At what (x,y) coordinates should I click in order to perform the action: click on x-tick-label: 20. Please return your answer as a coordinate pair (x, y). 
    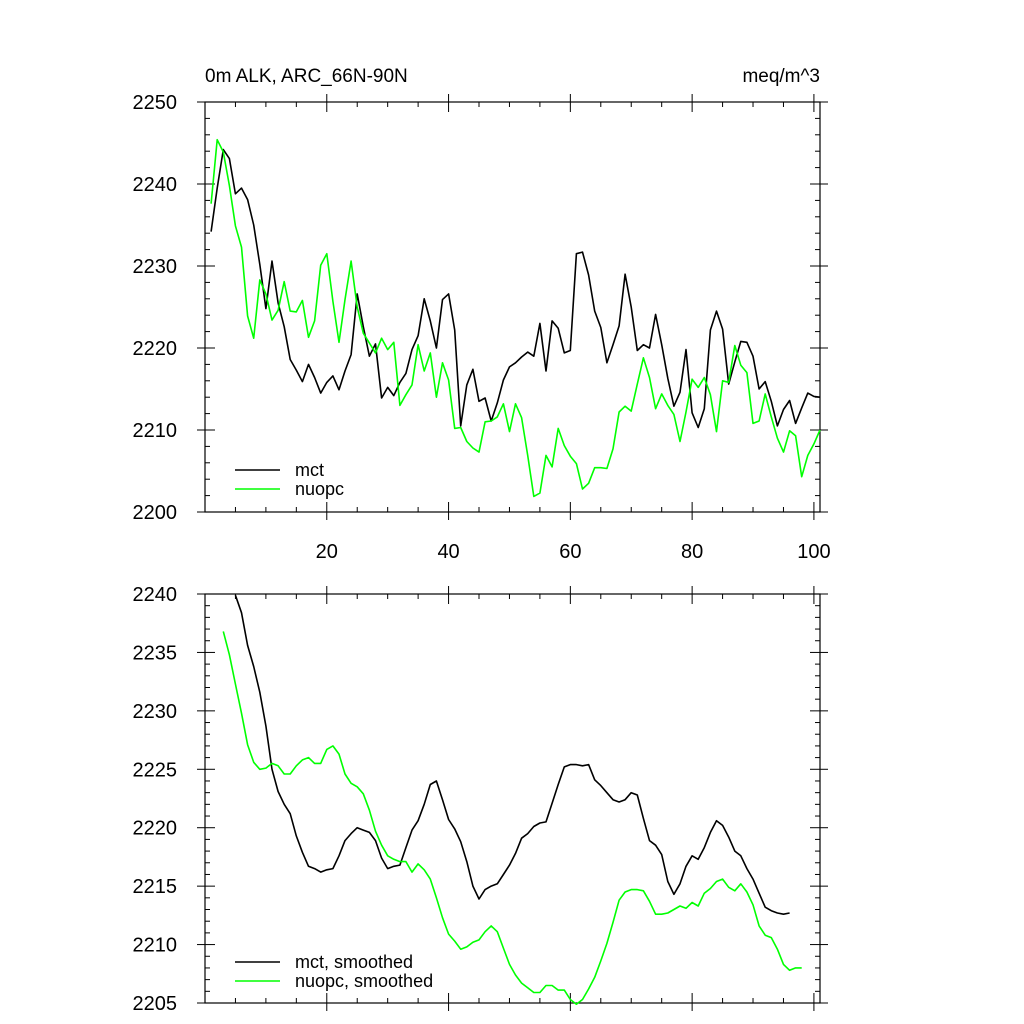
    Looking at the image, I should click on (327, 552).